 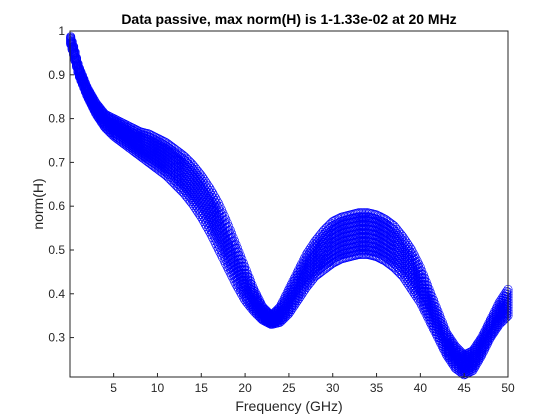 I want to click on x-tick-label: 15, so click(x=202, y=388).